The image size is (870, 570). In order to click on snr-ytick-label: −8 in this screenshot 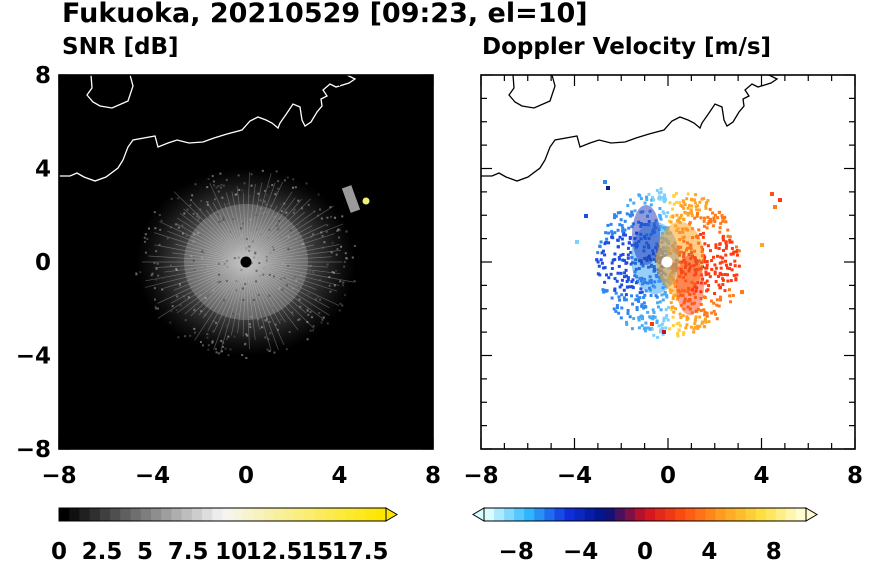, I will do `click(33, 450)`.